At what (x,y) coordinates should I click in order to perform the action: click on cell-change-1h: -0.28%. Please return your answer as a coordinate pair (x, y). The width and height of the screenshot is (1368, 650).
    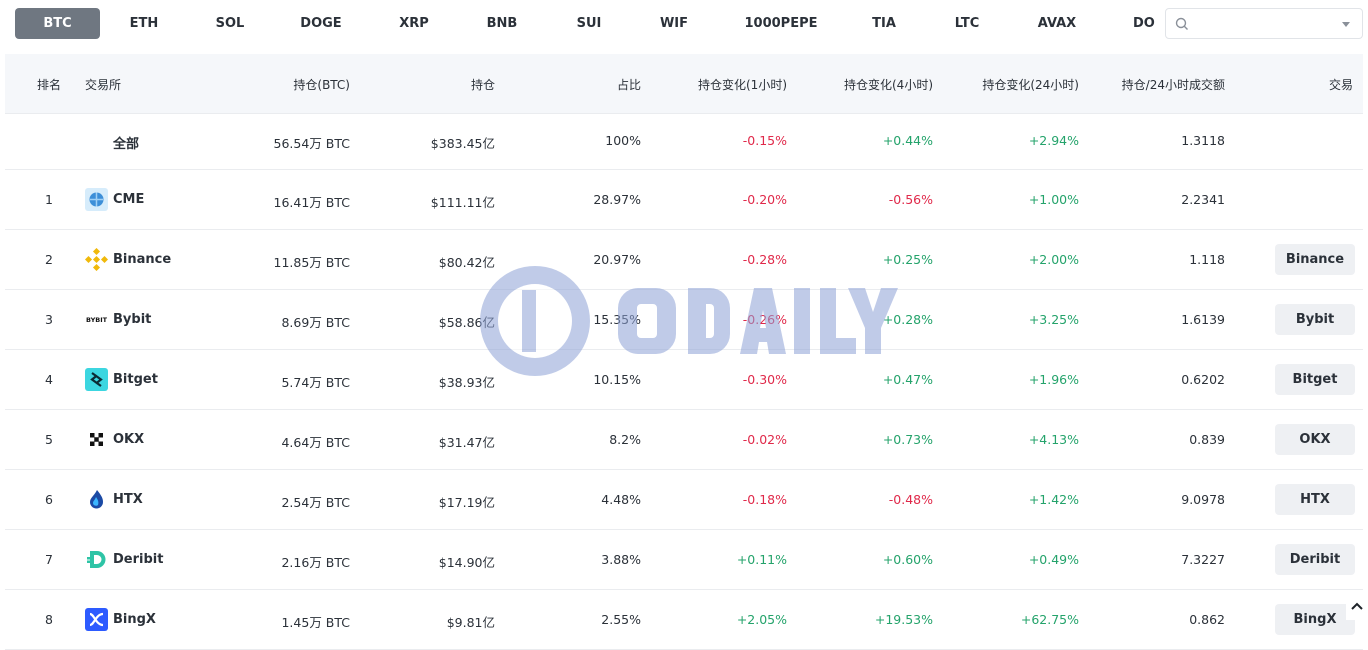
    Looking at the image, I should click on (764, 259).